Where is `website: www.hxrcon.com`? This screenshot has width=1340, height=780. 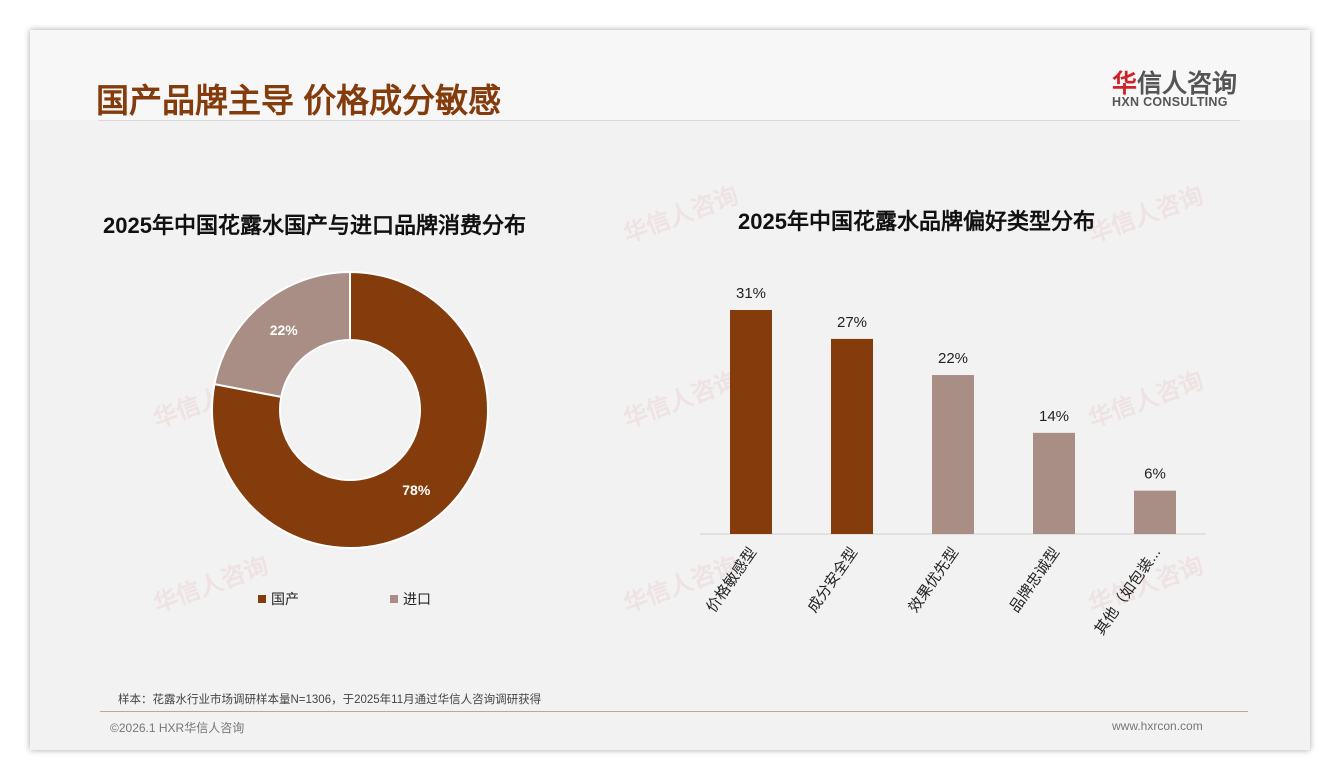
website: www.hxrcon.com is located at coordinates (1157, 726).